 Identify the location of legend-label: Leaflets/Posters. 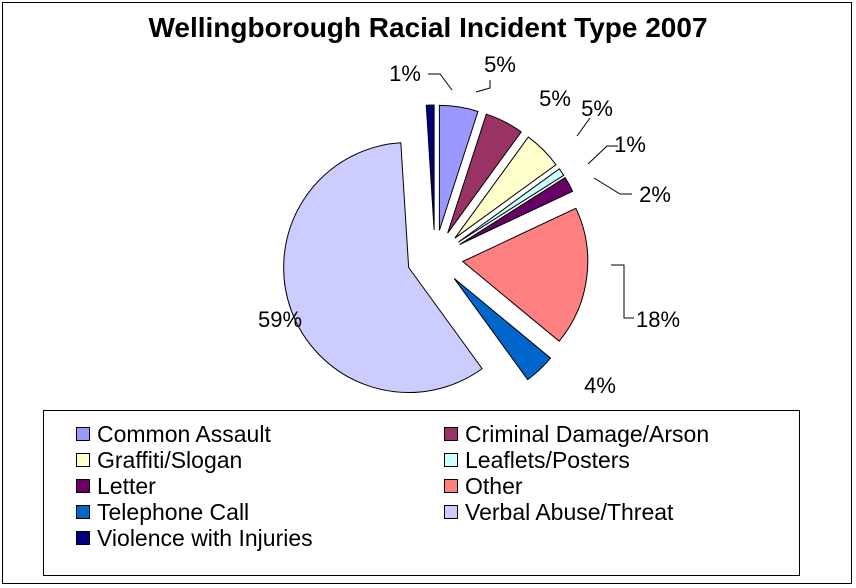
(547, 459).